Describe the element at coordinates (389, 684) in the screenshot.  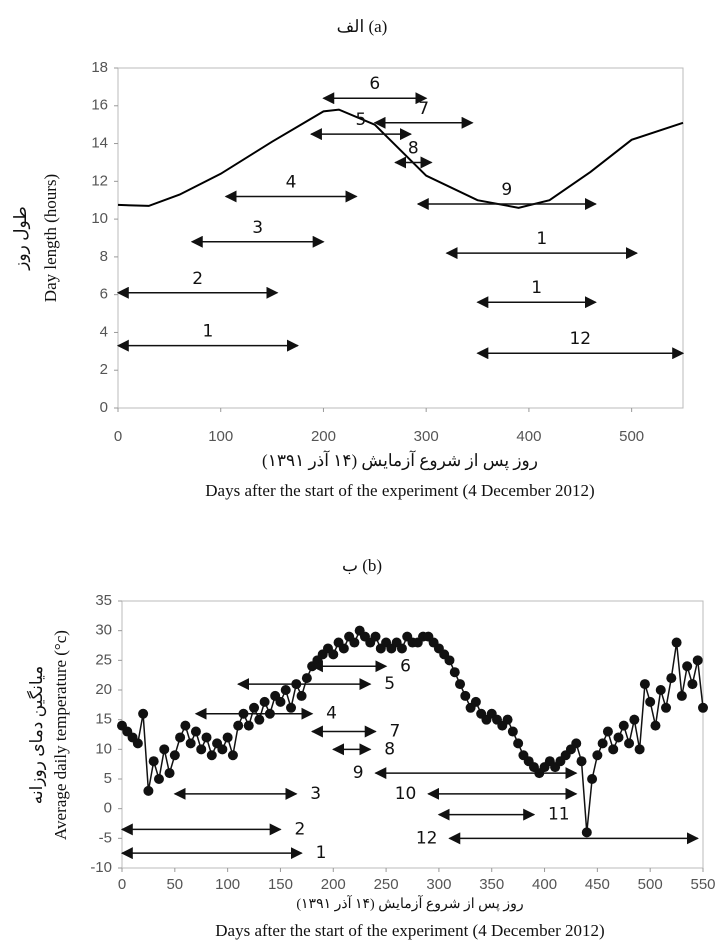
I see `interval-label: 5` at that location.